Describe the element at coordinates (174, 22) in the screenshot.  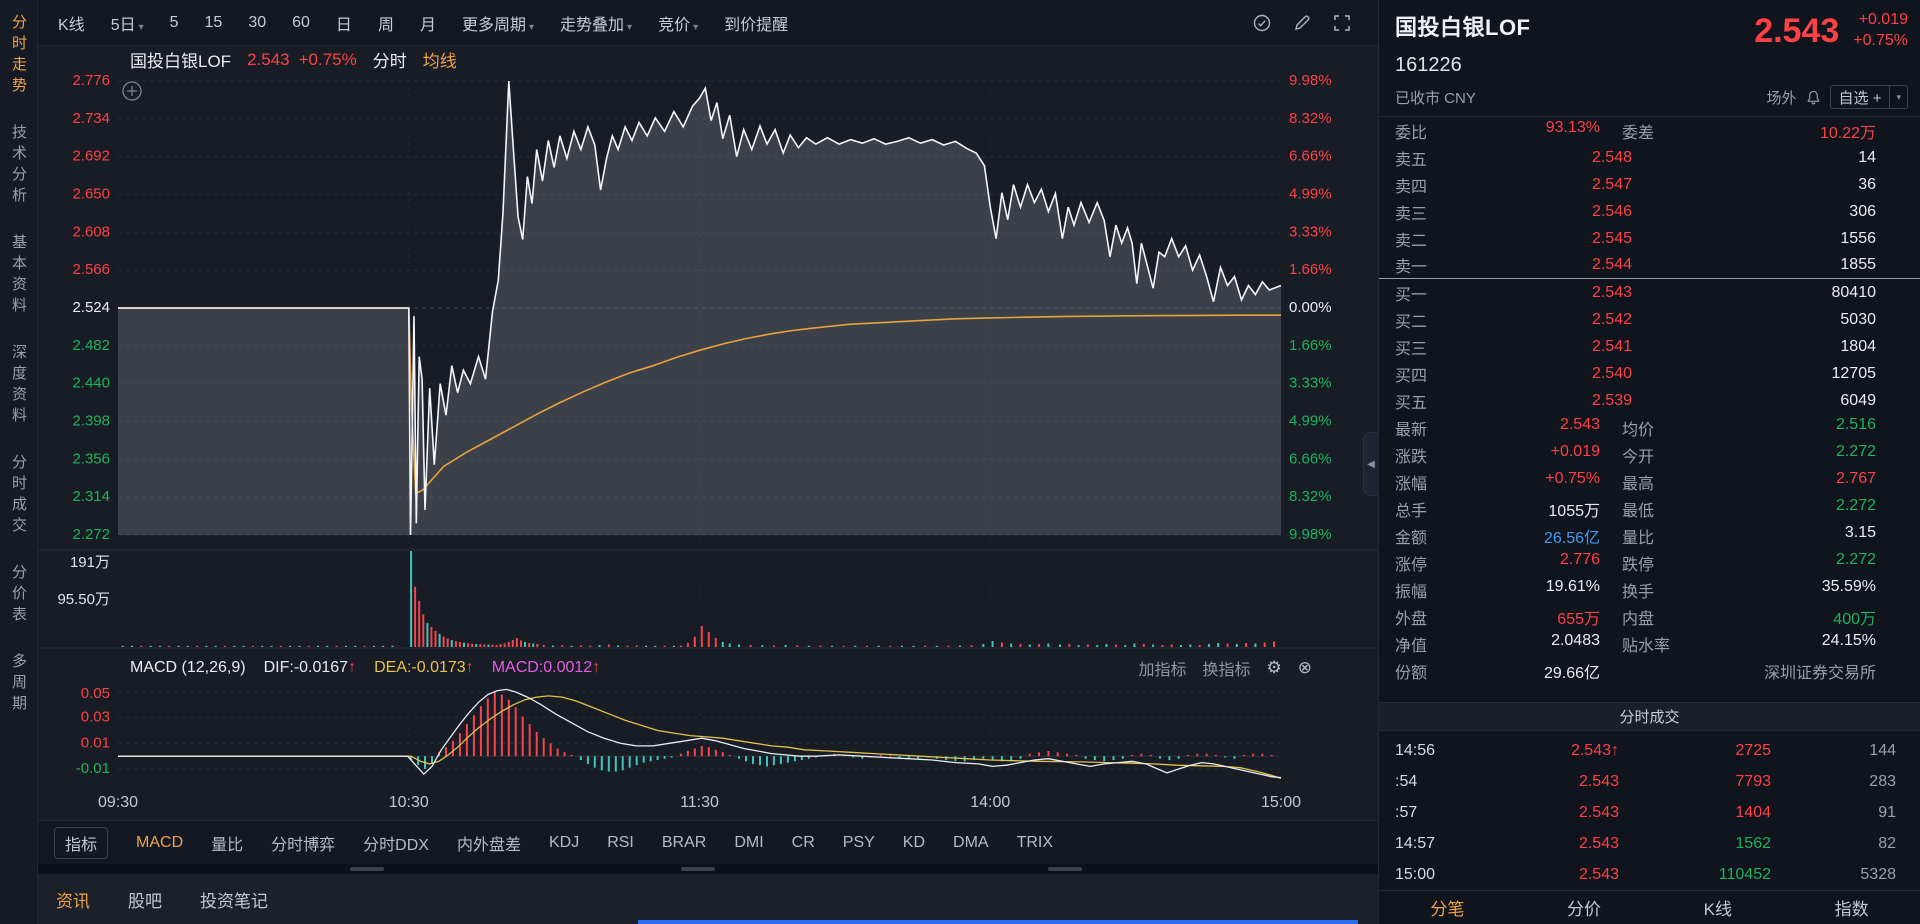
I see `toolbar-item-m5: 5` at that location.